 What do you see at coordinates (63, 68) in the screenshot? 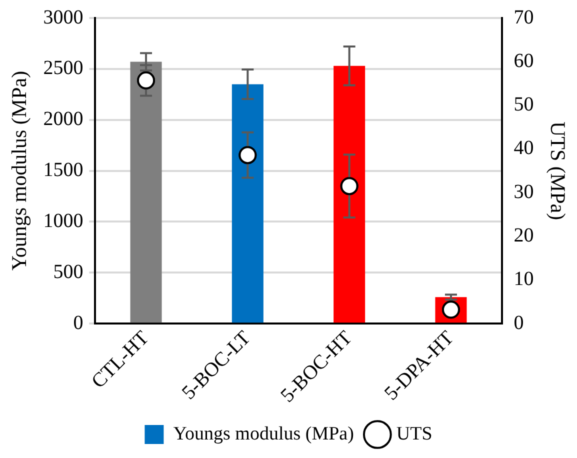
I see `y-tick-label: 2500` at bounding box center [63, 68].